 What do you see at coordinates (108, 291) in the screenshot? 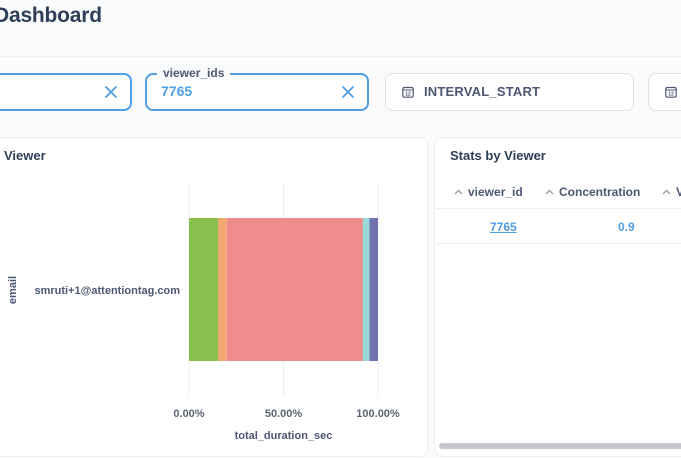
I see `y-category-label: smruti+1@attentiontag.com` at bounding box center [108, 291].